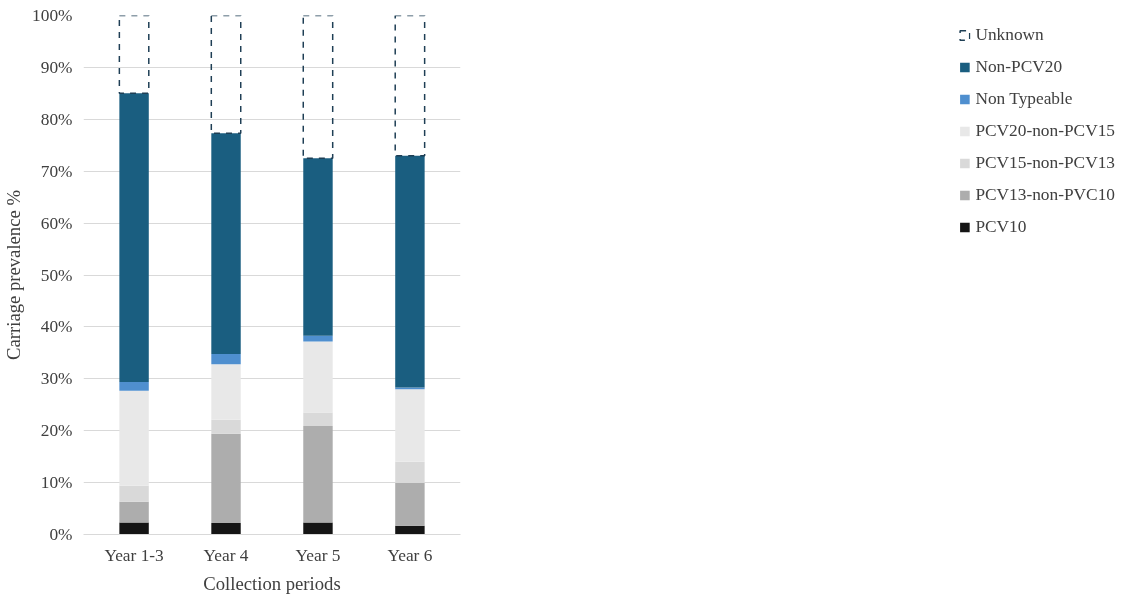  I want to click on legend-label: PCV13-non-PVC10, so click(1045, 195).